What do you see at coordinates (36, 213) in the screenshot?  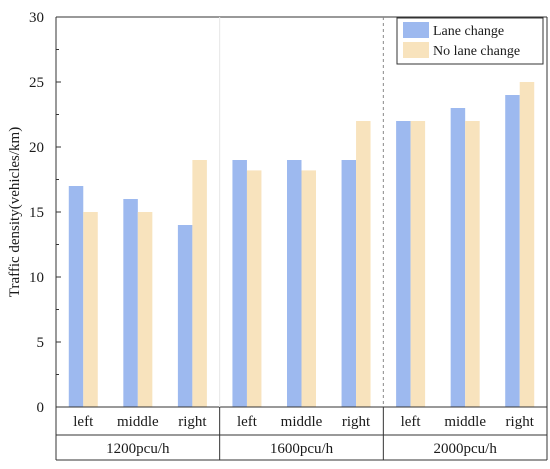 I see `y-tick-label: 15` at bounding box center [36, 213].